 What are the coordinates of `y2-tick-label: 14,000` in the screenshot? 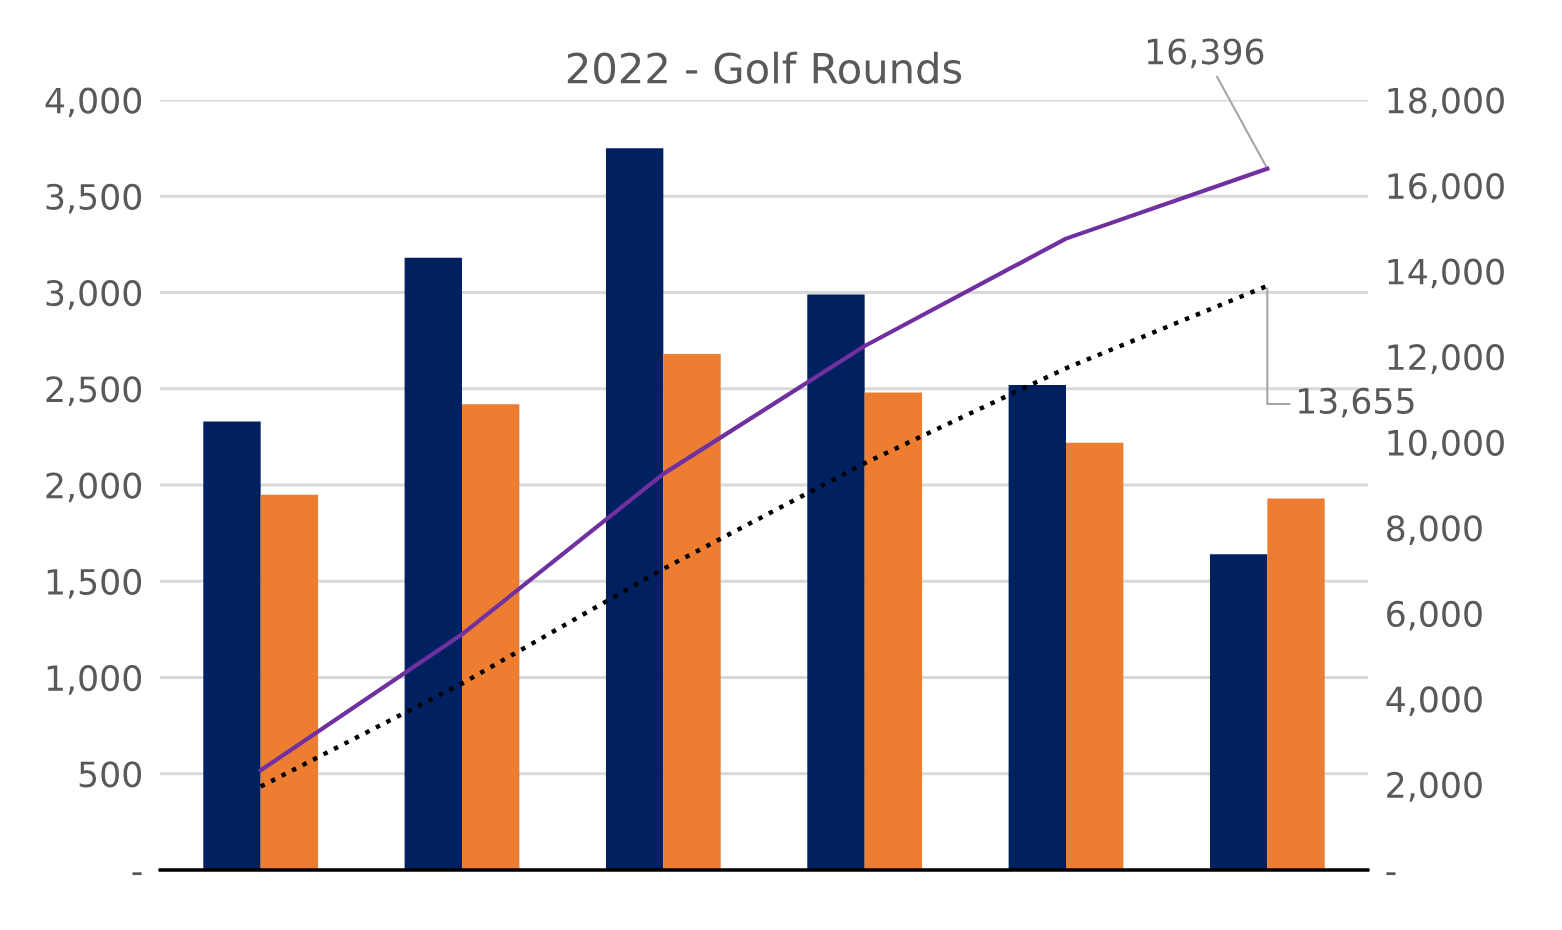 It's located at (1446, 273).